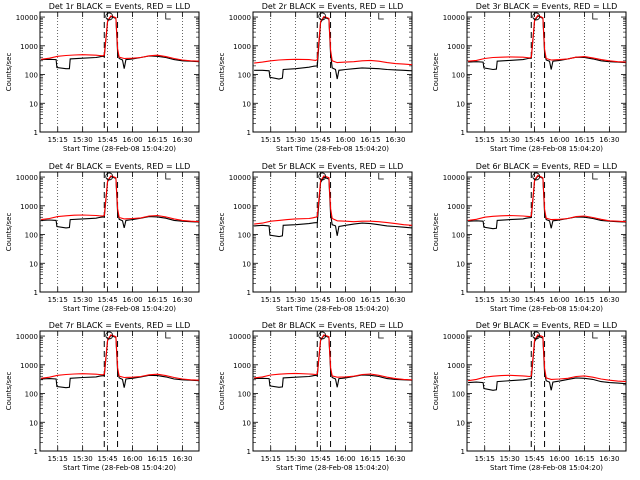  What do you see at coordinates (547, 325) in the screenshot?
I see `chart-title: Det 9r BLACK = Events, RED = LLD` at bounding box center [547, 325].